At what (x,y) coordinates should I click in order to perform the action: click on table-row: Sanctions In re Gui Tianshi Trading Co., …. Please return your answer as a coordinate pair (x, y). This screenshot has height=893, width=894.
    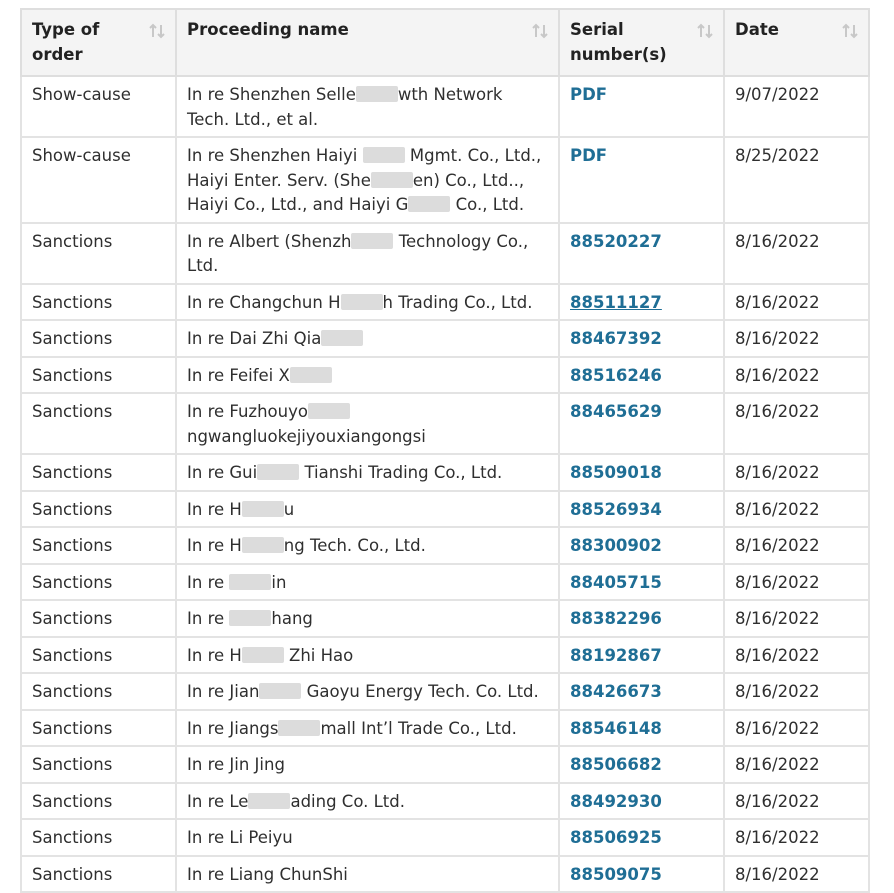
    Looking at the image, I should click on (445, 472).